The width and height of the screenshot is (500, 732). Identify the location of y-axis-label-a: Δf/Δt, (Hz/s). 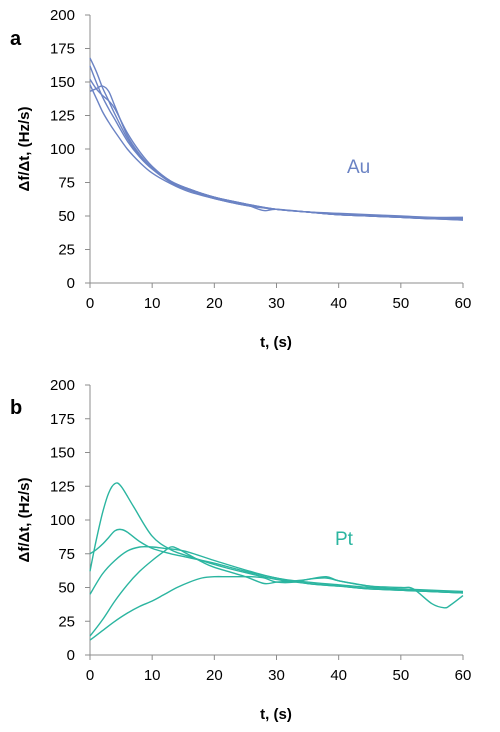
(24, 149).